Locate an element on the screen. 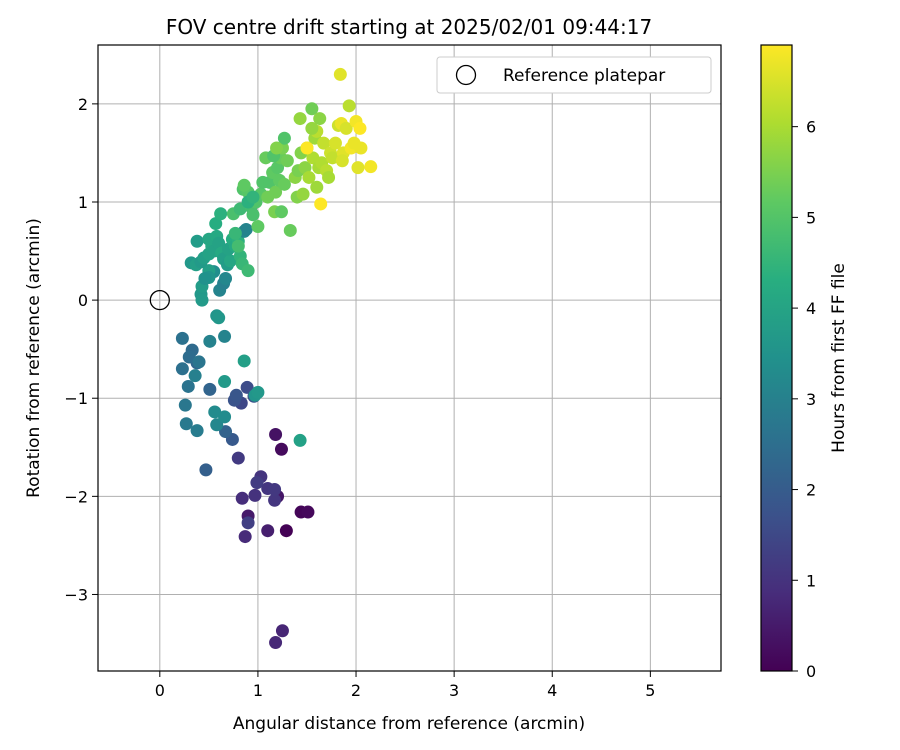 The image size is (900, 750). colorbar-tick-label: 5 is located at coordinates (811, 217).